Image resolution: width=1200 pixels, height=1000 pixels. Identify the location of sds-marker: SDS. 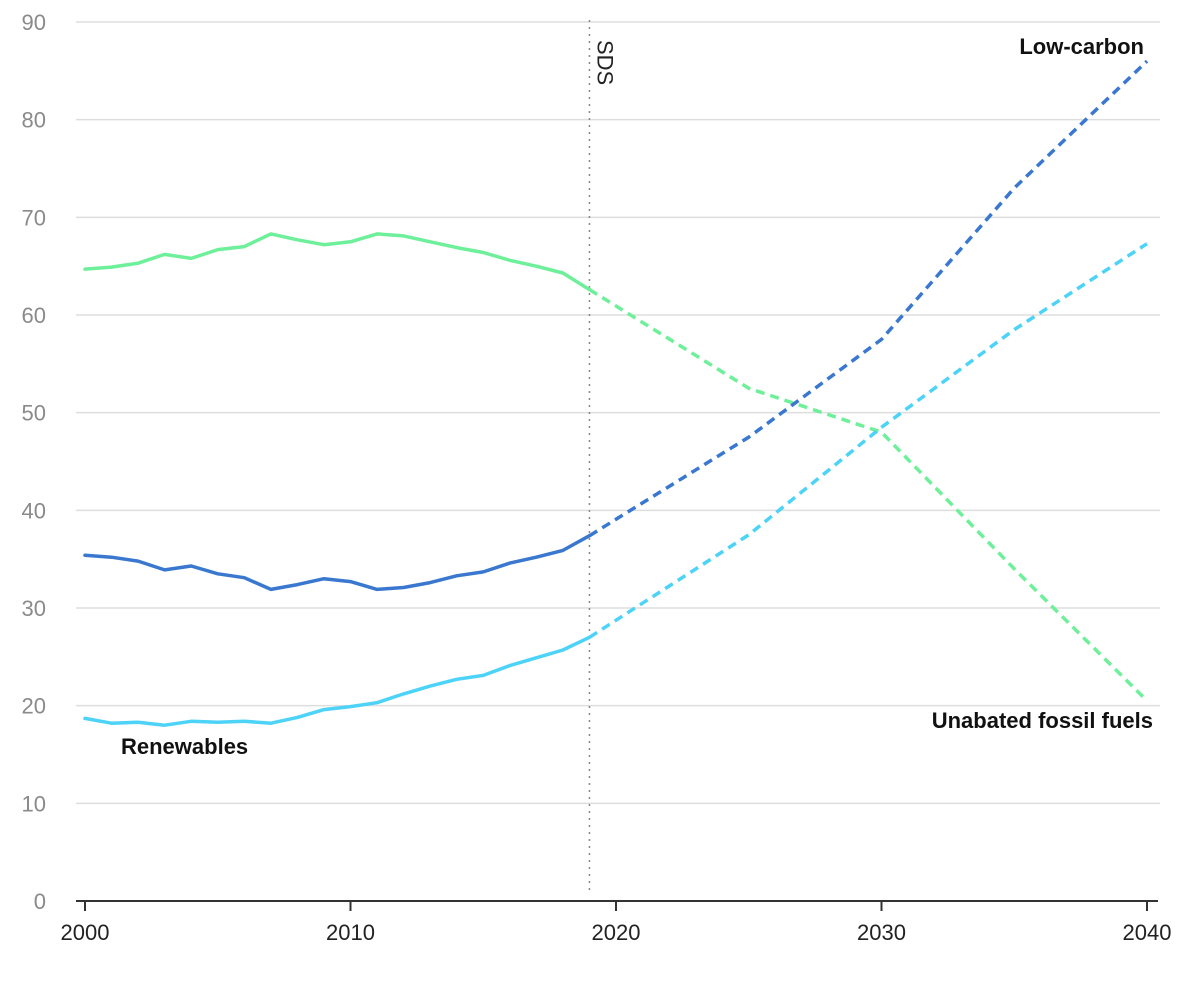
(602, 456).